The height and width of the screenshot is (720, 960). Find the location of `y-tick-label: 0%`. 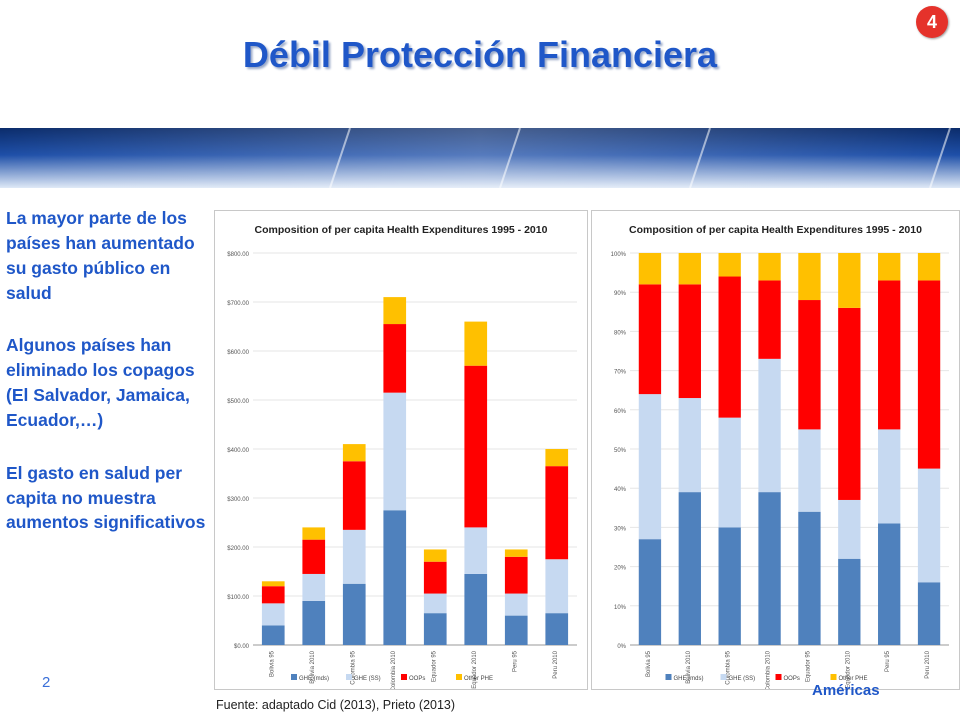

y-tick-label: 0% is located at coordinates (621, 647).